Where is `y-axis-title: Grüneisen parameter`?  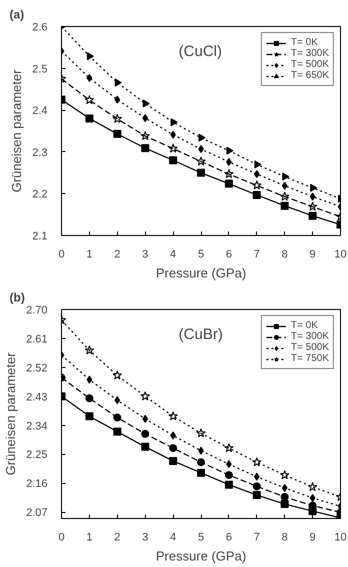 y-axis-title: Grüneisen parameter is located at coordinates (16, 130).